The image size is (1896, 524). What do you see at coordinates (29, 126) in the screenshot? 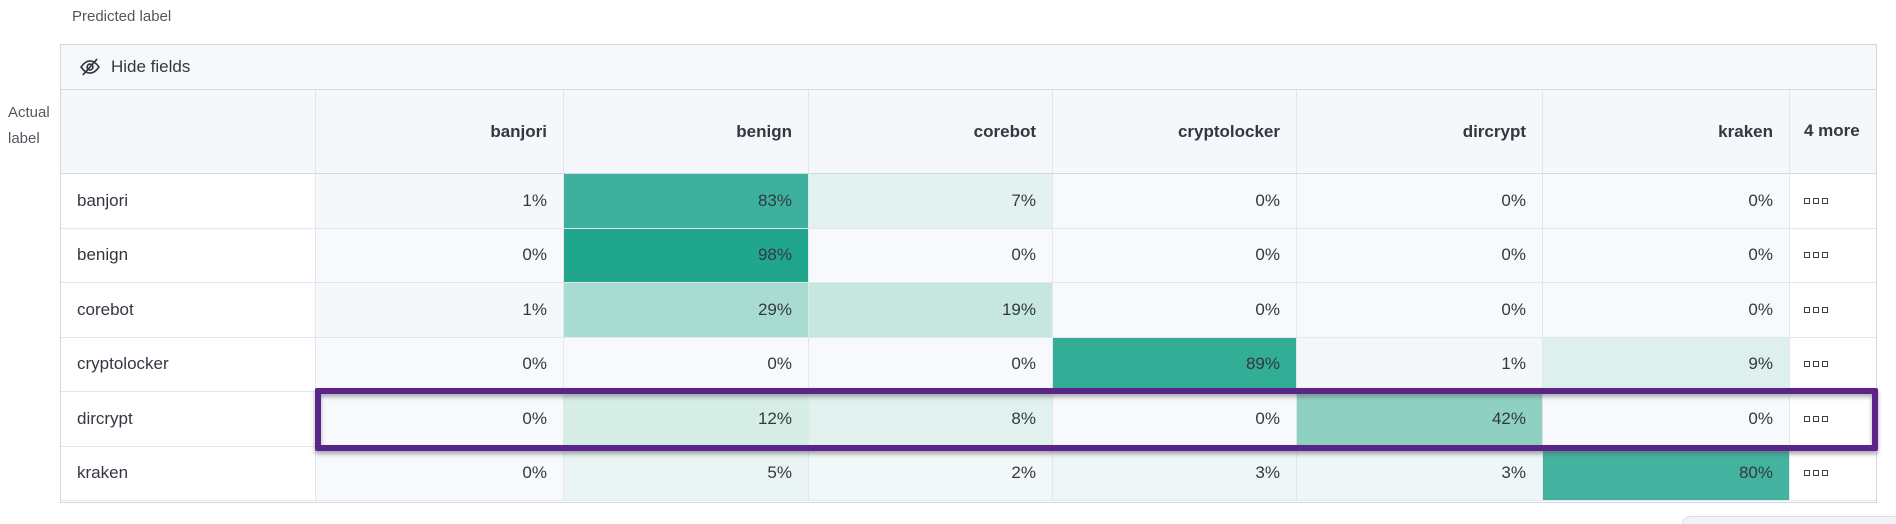
I see `actual-label-axis-title: Actual label` at bounding box center [29, 126].